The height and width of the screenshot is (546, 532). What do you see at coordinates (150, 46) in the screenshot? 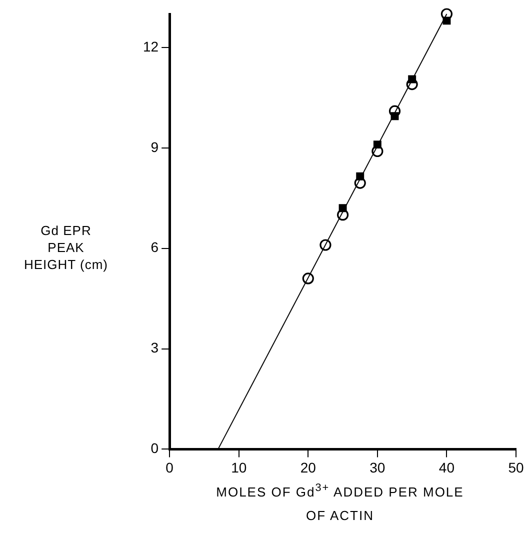
I see `y-tick-label: 12` at bounding box center [150, 46].